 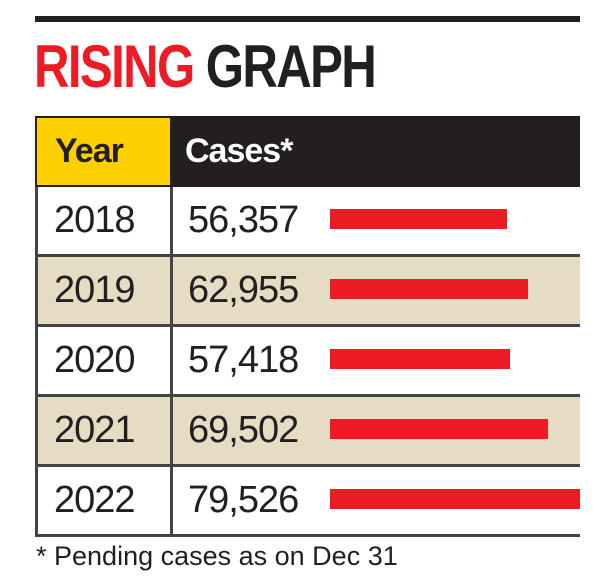 I want to click on value-label: 69,502, so click(x=243, y=430).